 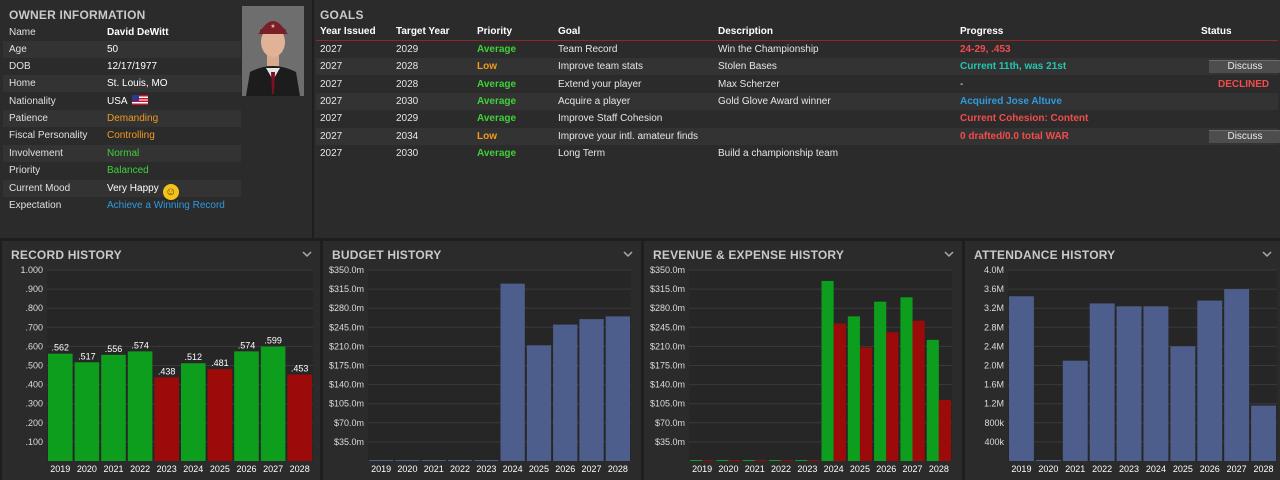 What do you see at coordinates (342, 15) in the screenshot?
I see `goals-panel-title: GOALS` at bounding box center [342, 15].